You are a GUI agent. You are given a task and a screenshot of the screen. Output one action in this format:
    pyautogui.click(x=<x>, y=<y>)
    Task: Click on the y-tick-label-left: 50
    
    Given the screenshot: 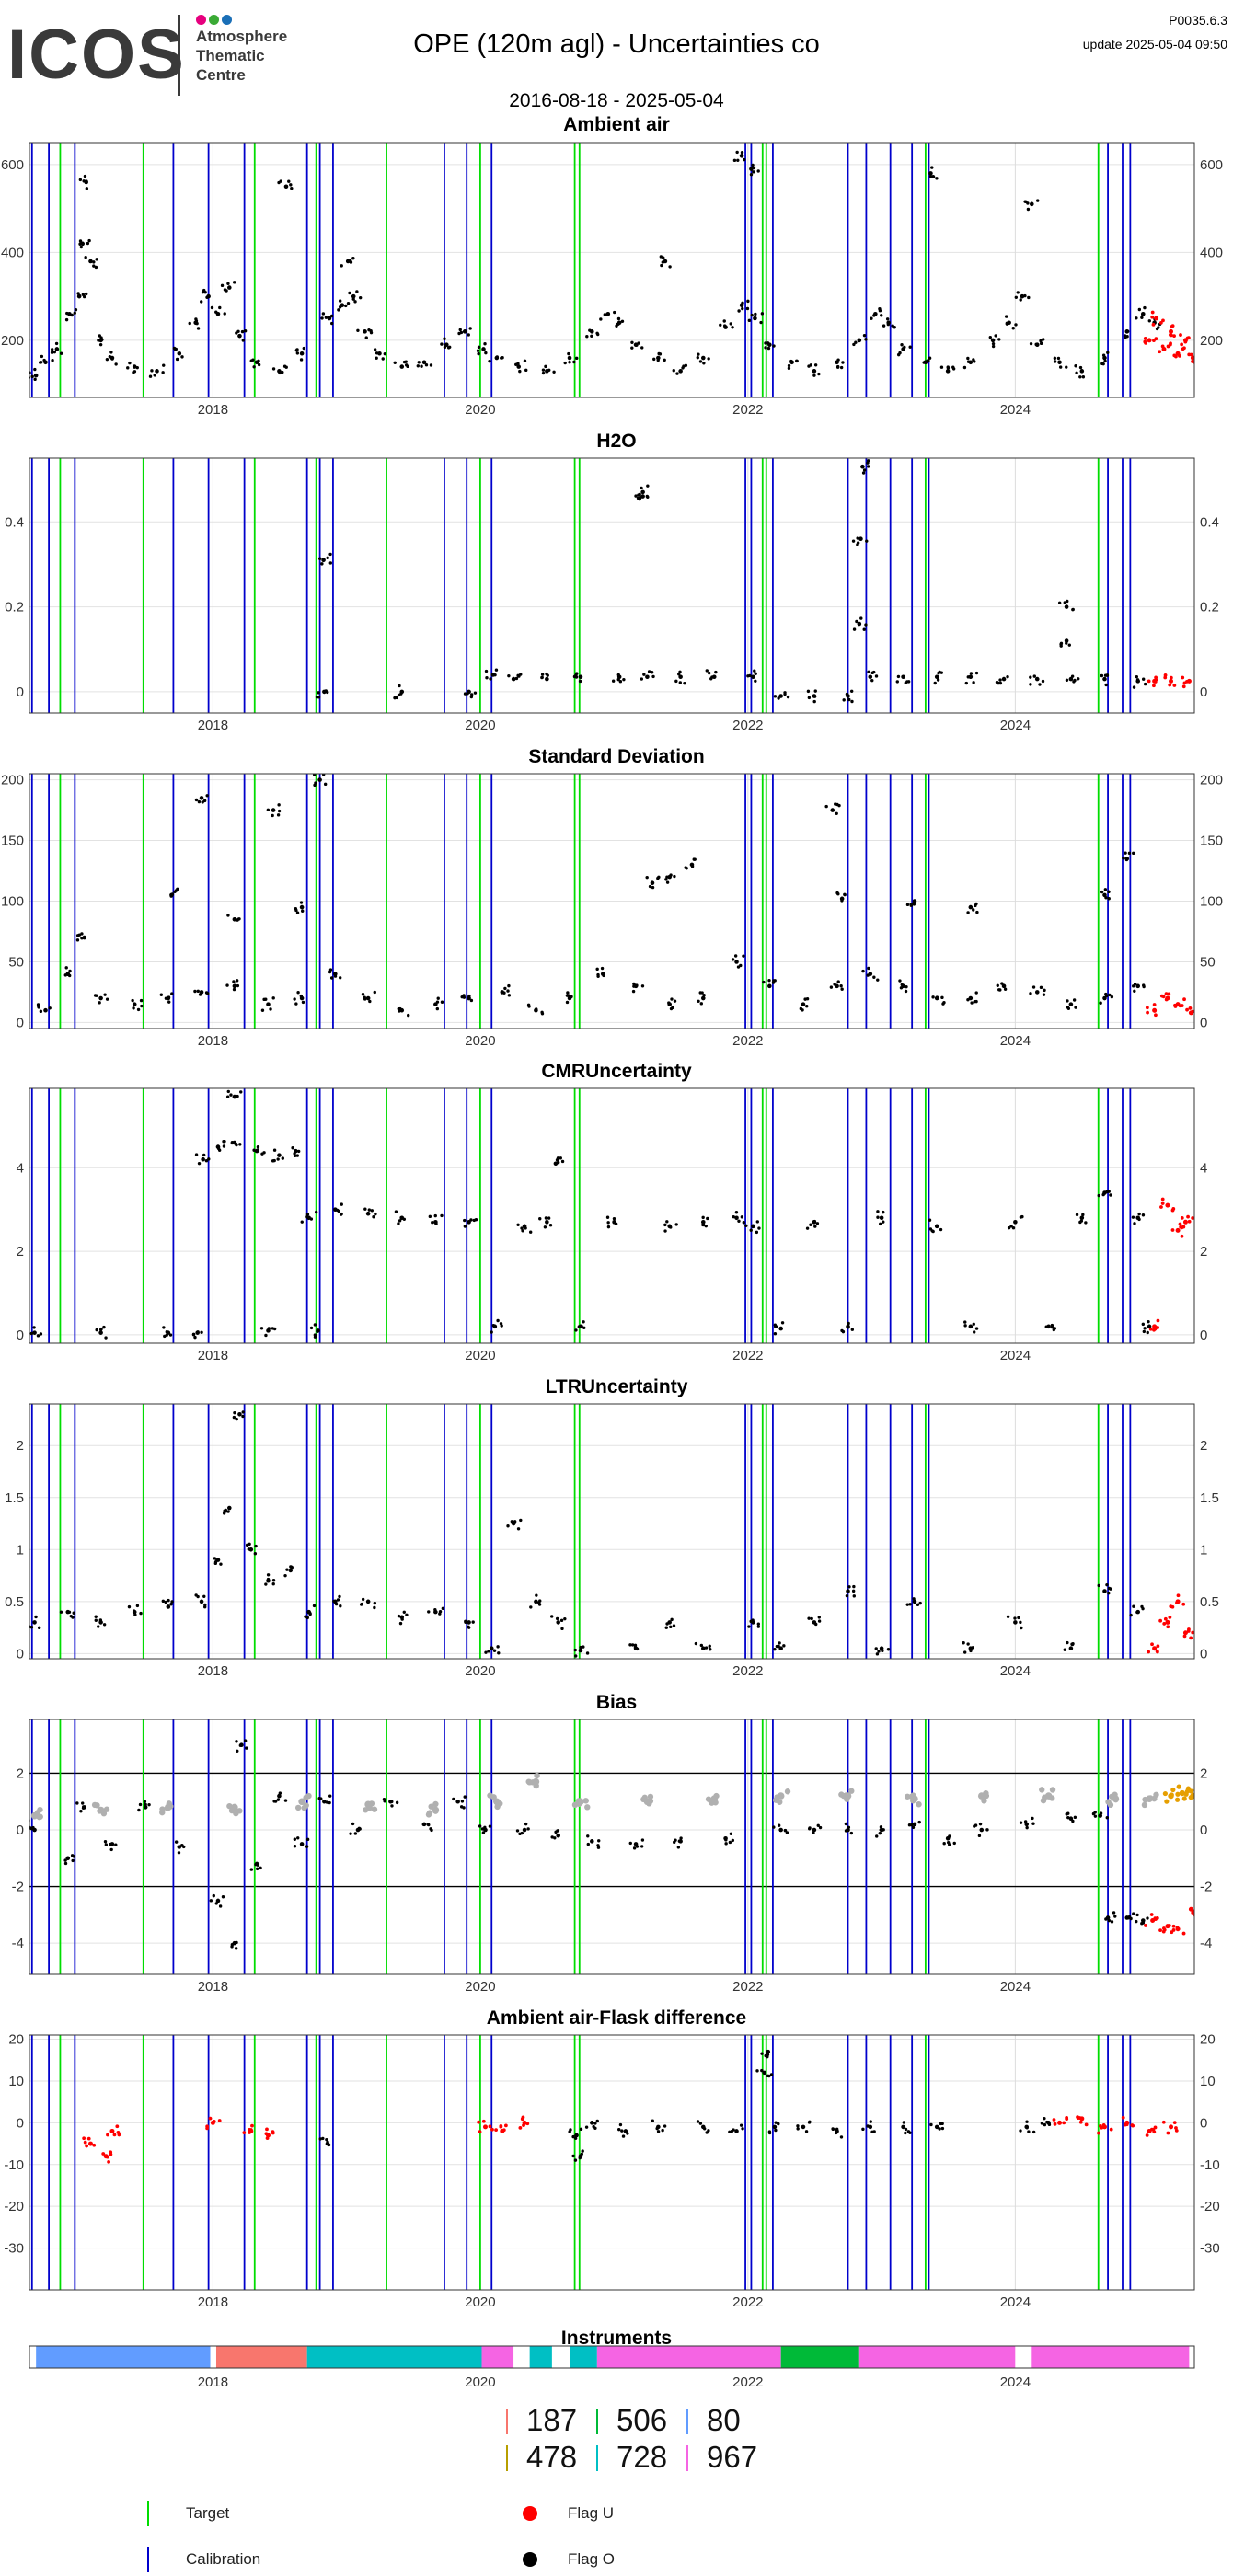 What is the action you would take?
    pyautogui.click(x=16, y=962)
    